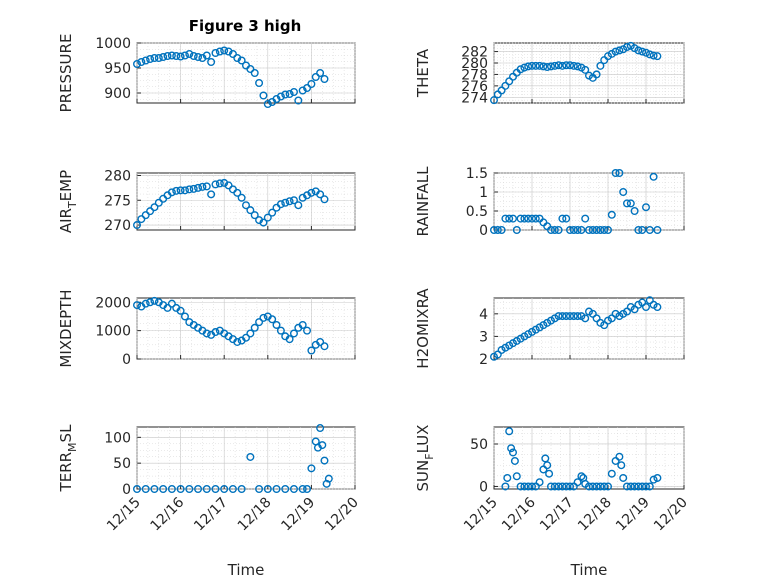  I want to click on subplot-5: 0 1000 2000 MIXDEPTH, so click(206, 328).